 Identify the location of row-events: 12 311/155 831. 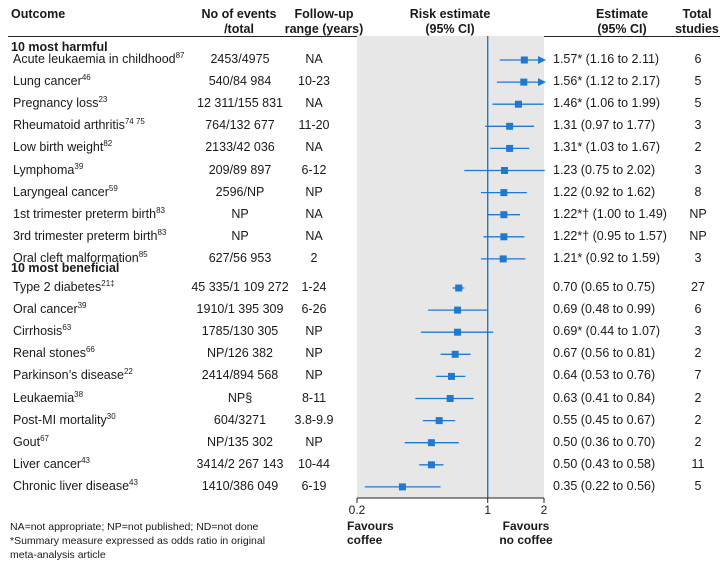
(240, 103).